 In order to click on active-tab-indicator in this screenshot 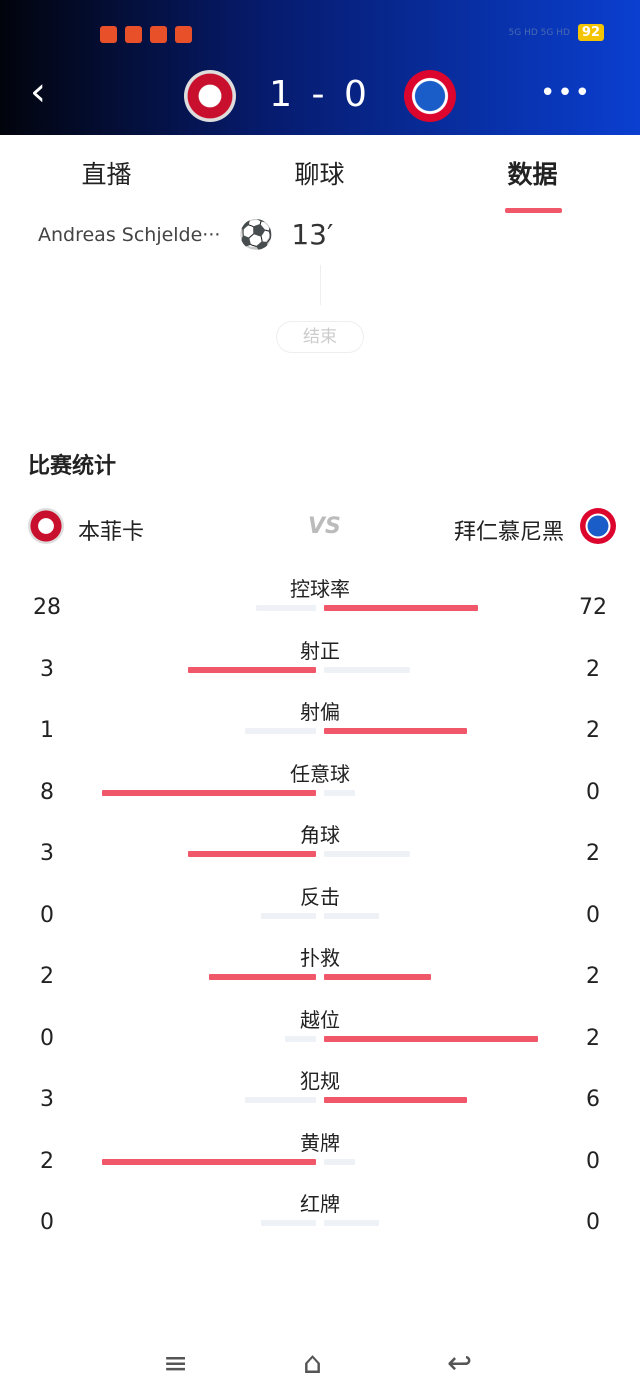, I will do `click(533, 210)`.